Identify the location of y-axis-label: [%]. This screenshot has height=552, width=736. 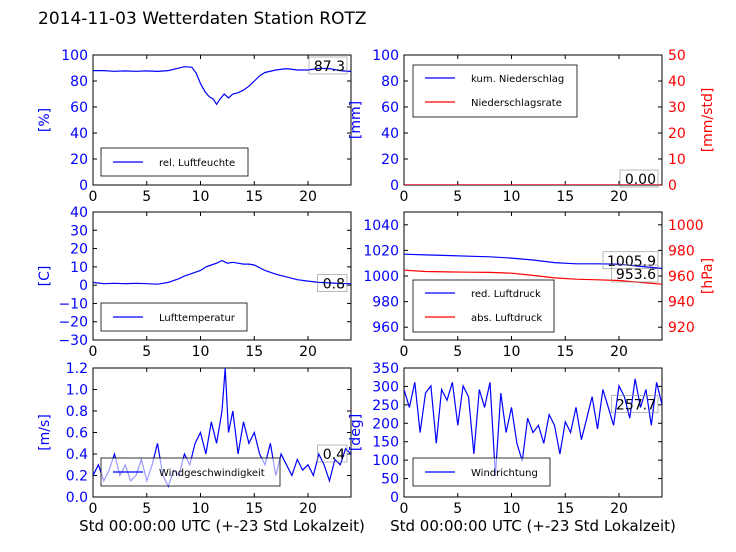
(45, 120).